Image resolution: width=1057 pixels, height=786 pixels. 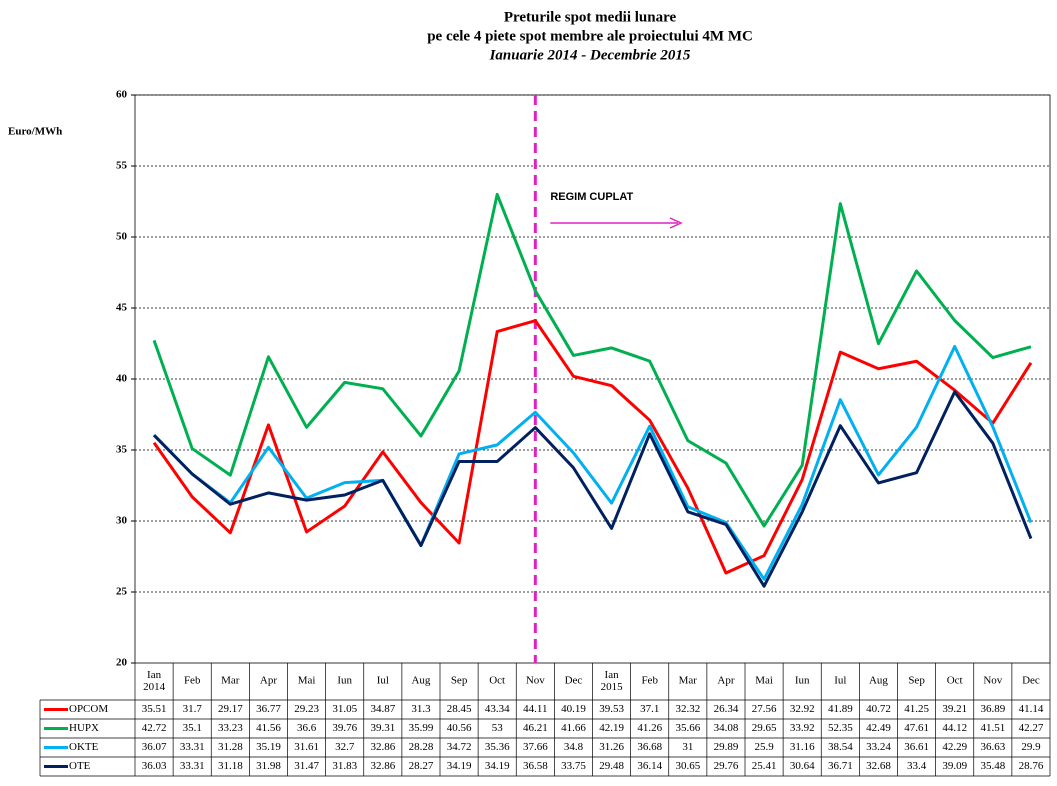 I want to click on table-value: 39.09, so click(x=954, y=766).